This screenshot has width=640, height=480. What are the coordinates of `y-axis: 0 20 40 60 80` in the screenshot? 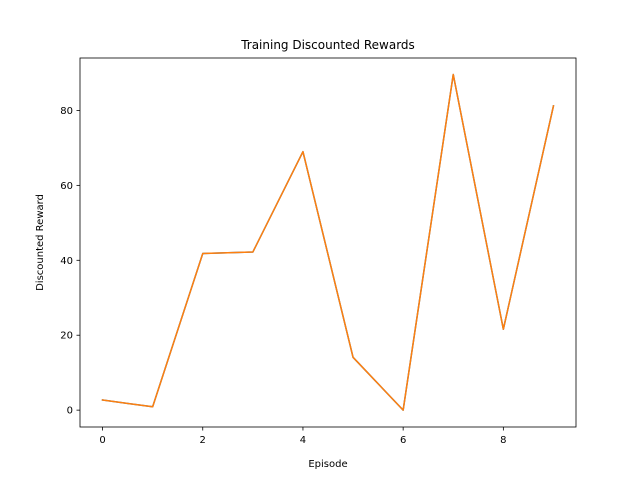 It's located at (70, 261).